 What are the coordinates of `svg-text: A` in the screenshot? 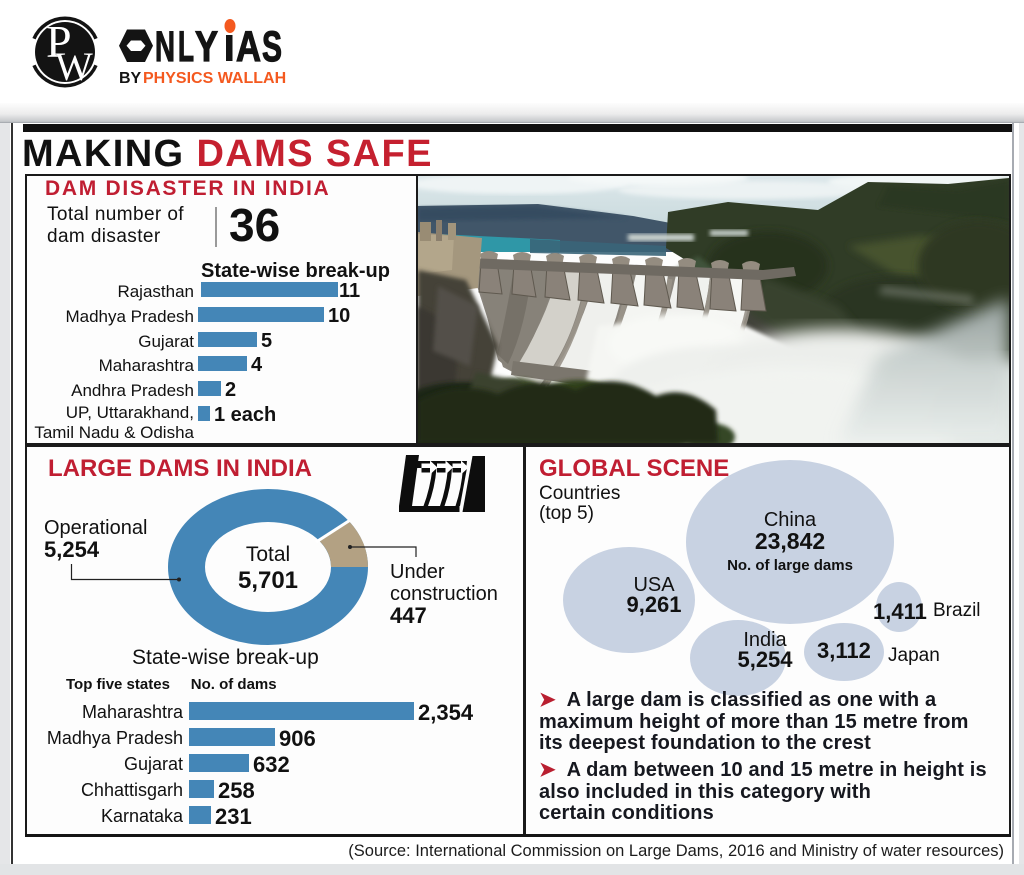 It's located at (248, 47).